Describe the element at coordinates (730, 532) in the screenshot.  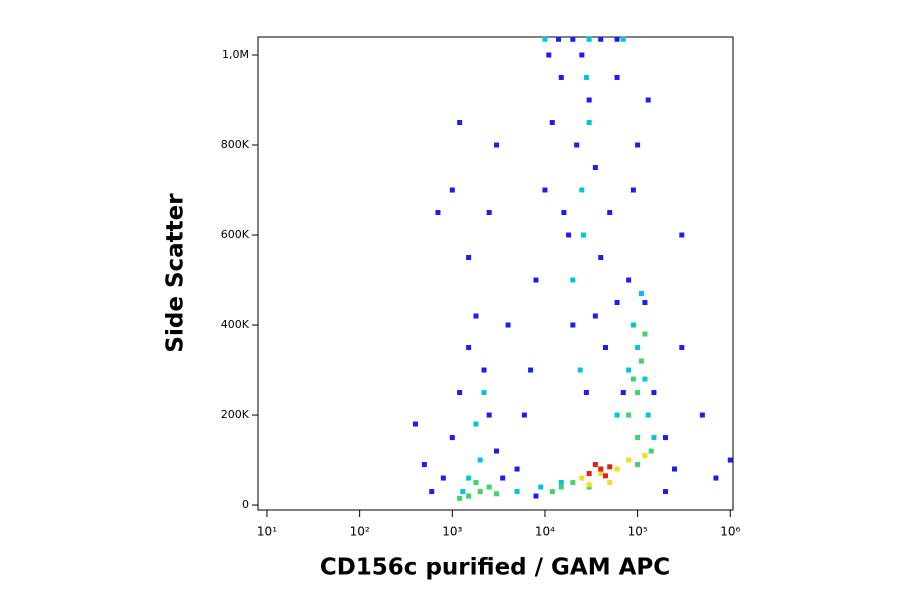
I see `x-tick-label: 10⁶` at that location.